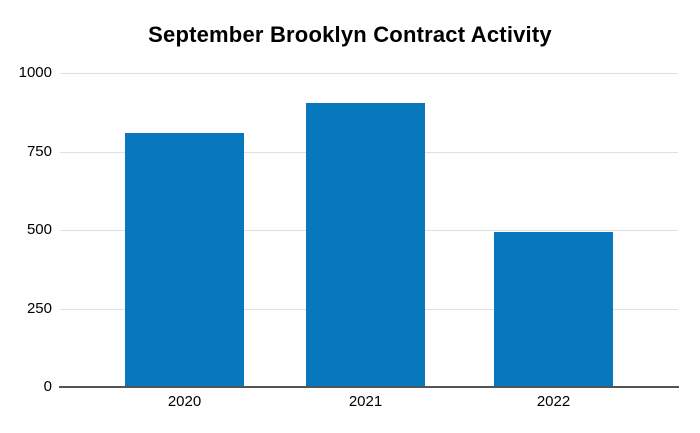 This screenshot has height=433, width=700. I want to click on chart-title: September Brooklyn Contract Activity, so click(350, 34).